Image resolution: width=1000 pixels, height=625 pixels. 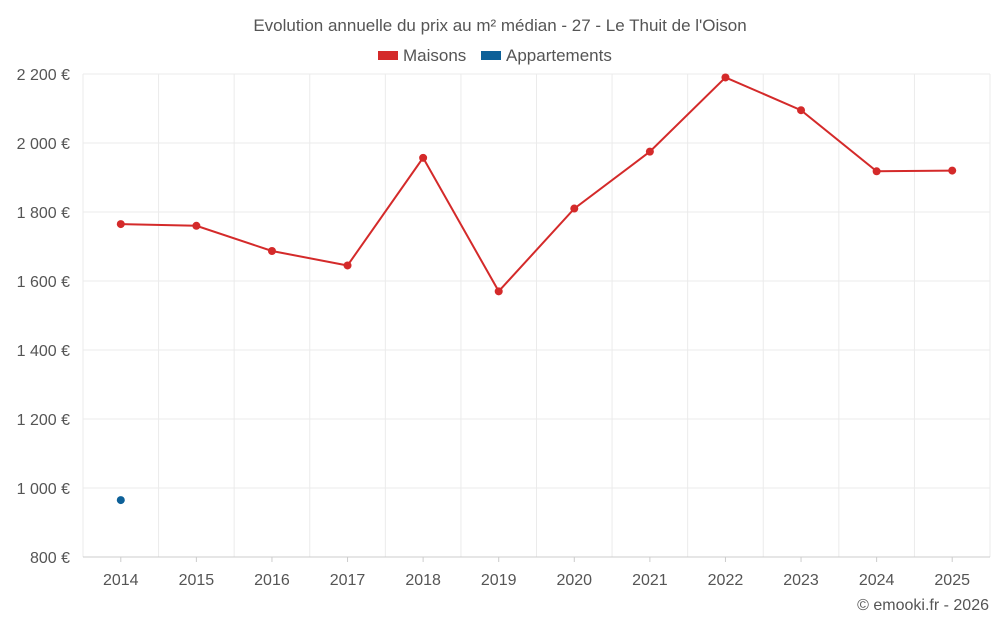 What do you see at coordinates (499, 580) in the screenshot?
I see `x-tick-label: 2019` at bounding box center [499, 580].